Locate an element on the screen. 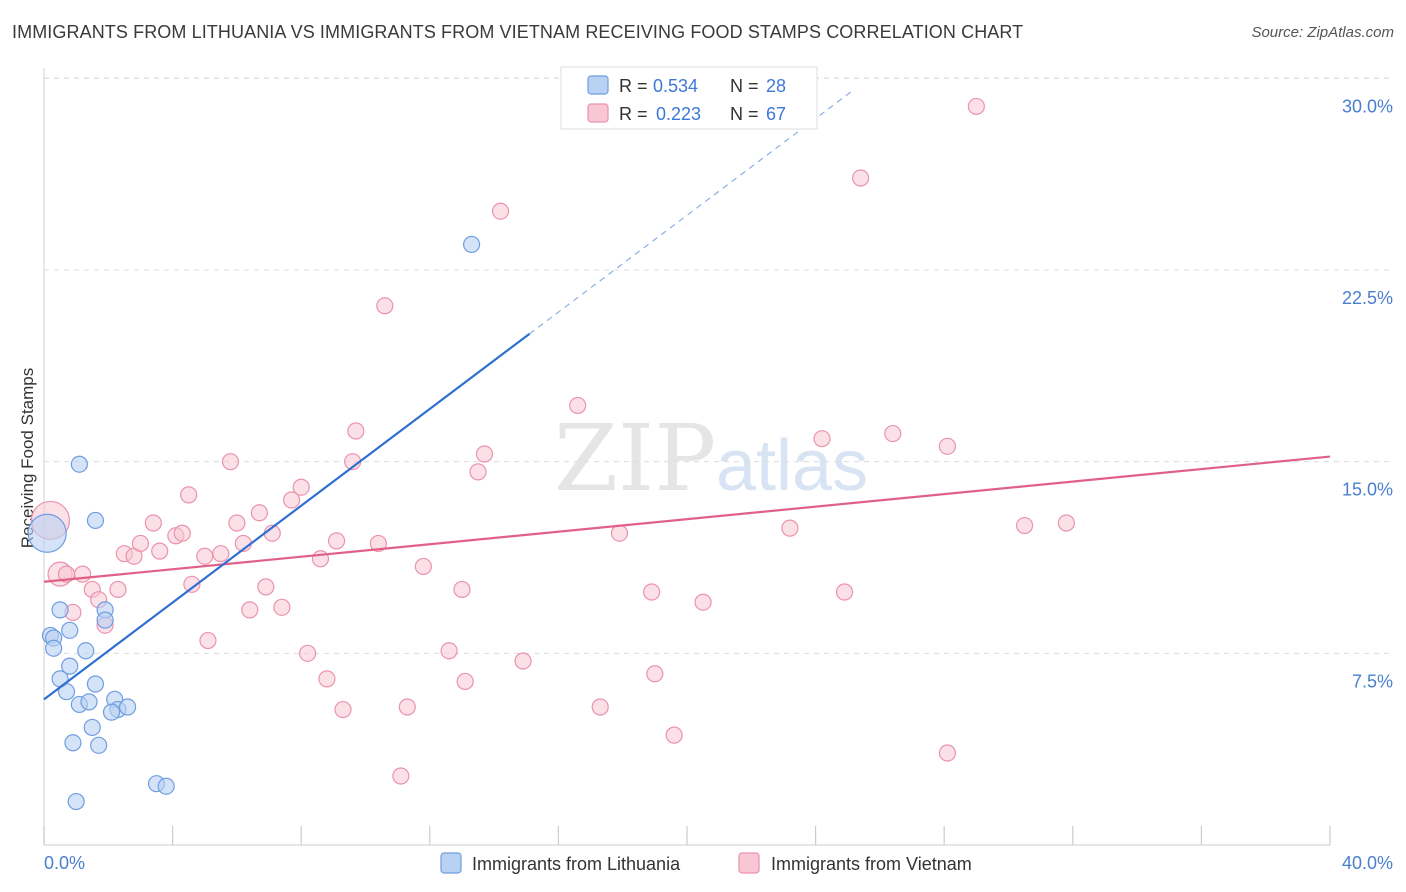  legend-n-label-vietnam: N = is located at coordinates (744, 114).